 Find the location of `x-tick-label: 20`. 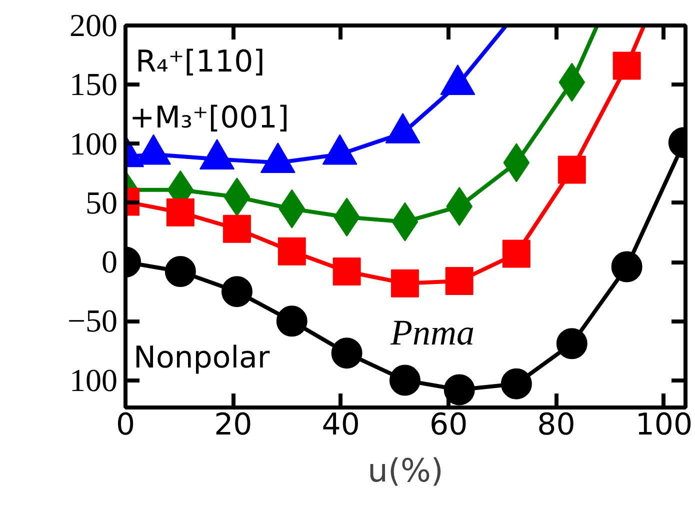

x-tick-label: 20 is located at coordinates (233, 425).